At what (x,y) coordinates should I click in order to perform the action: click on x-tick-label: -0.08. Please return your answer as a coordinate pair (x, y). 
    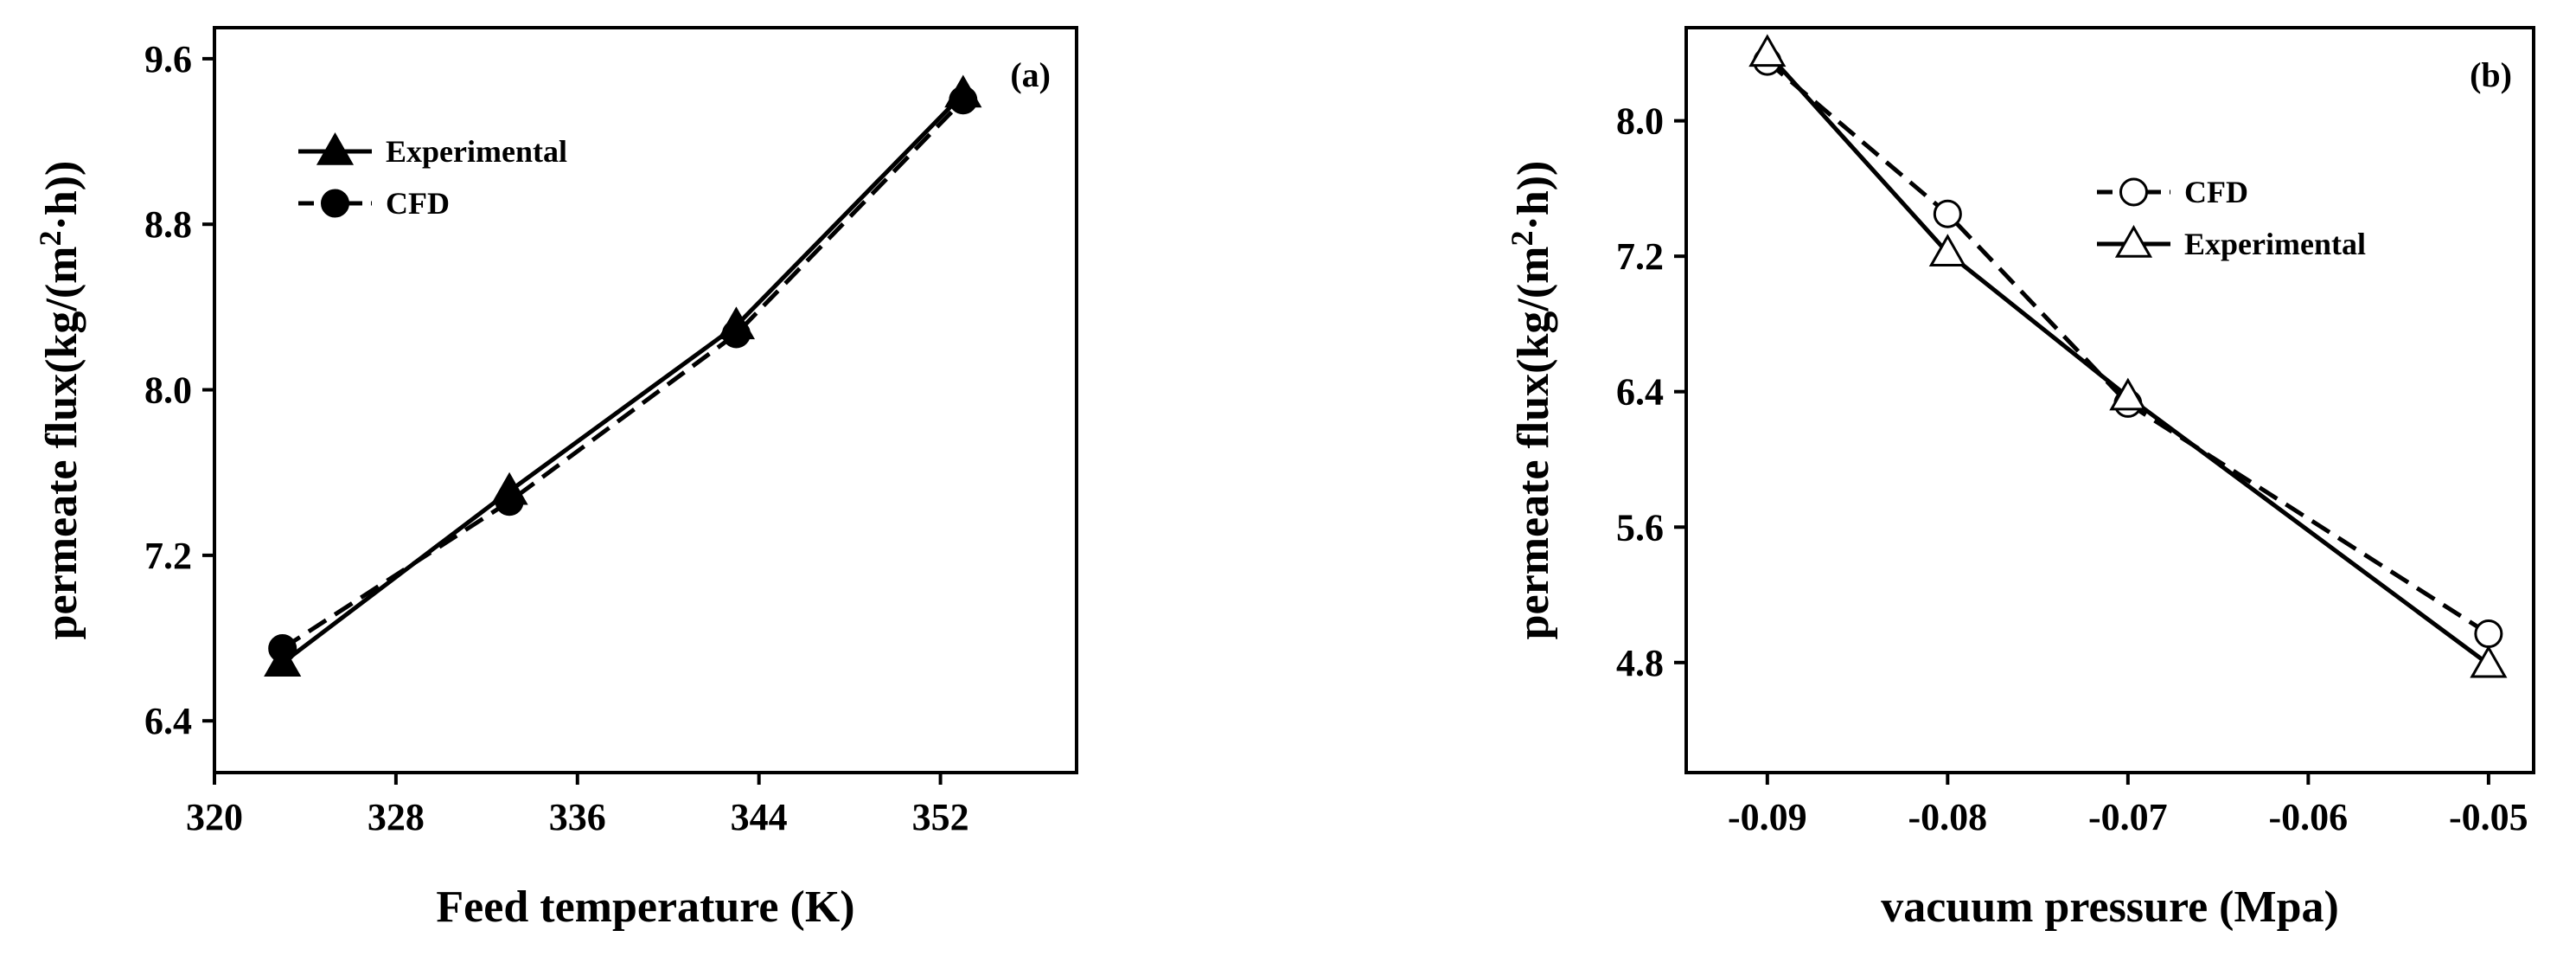
    Looking at the image, I should click on (1948, 817).